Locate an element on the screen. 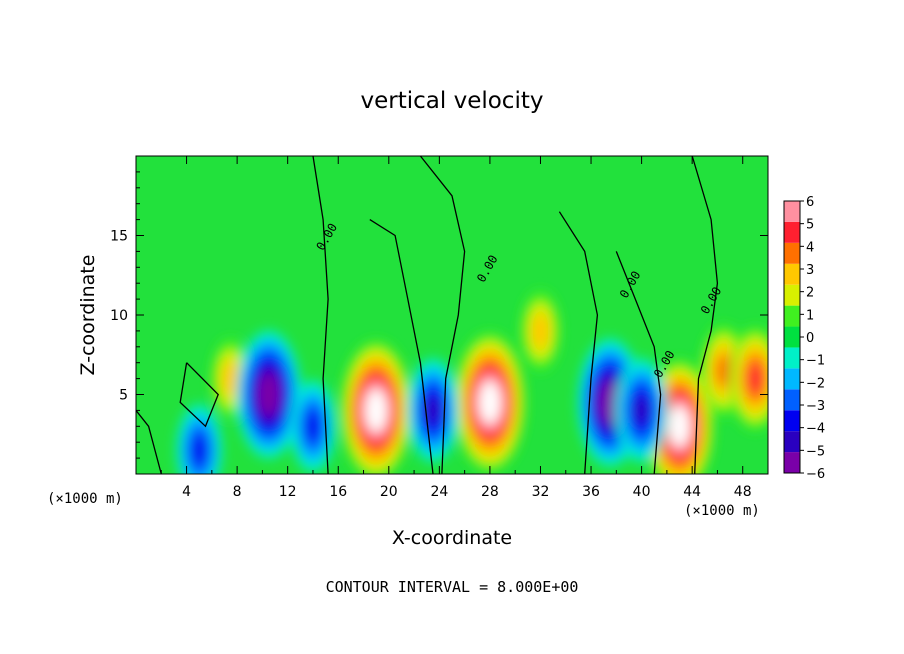  x-tick-label: 4 is located at coordinates (186, 492).